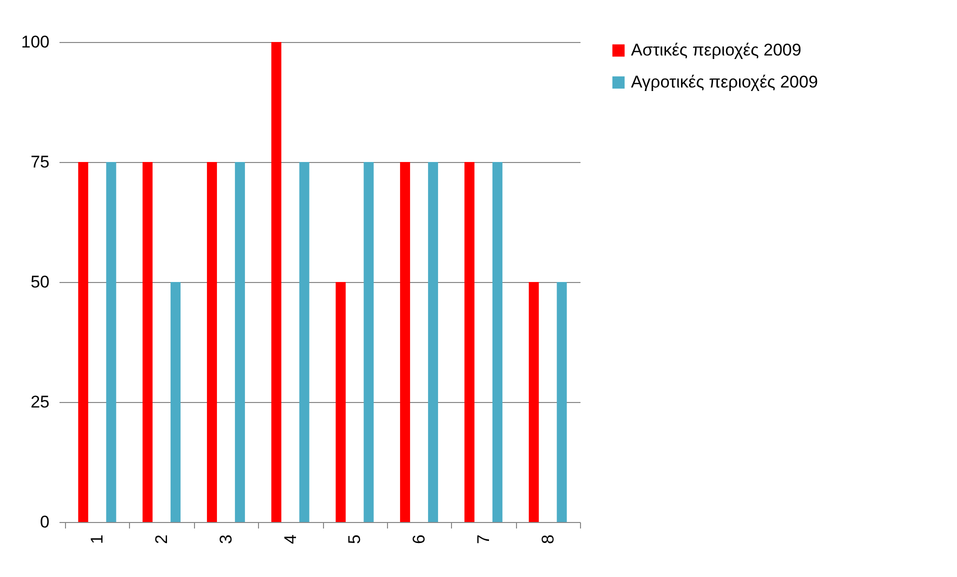  What do you see at coordinates (716, 50) in the screenshot?
I see `legend-label: Αστικές περιοχές 2009` at bounding box center [716, 50].